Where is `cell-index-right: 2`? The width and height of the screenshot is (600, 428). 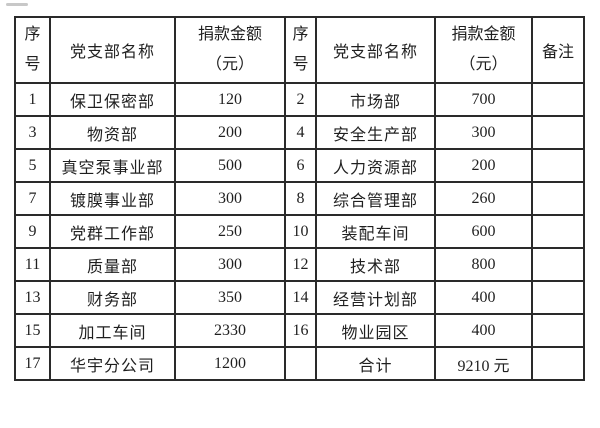 cell-index-right: 2 is located at coordinates (300, 99).